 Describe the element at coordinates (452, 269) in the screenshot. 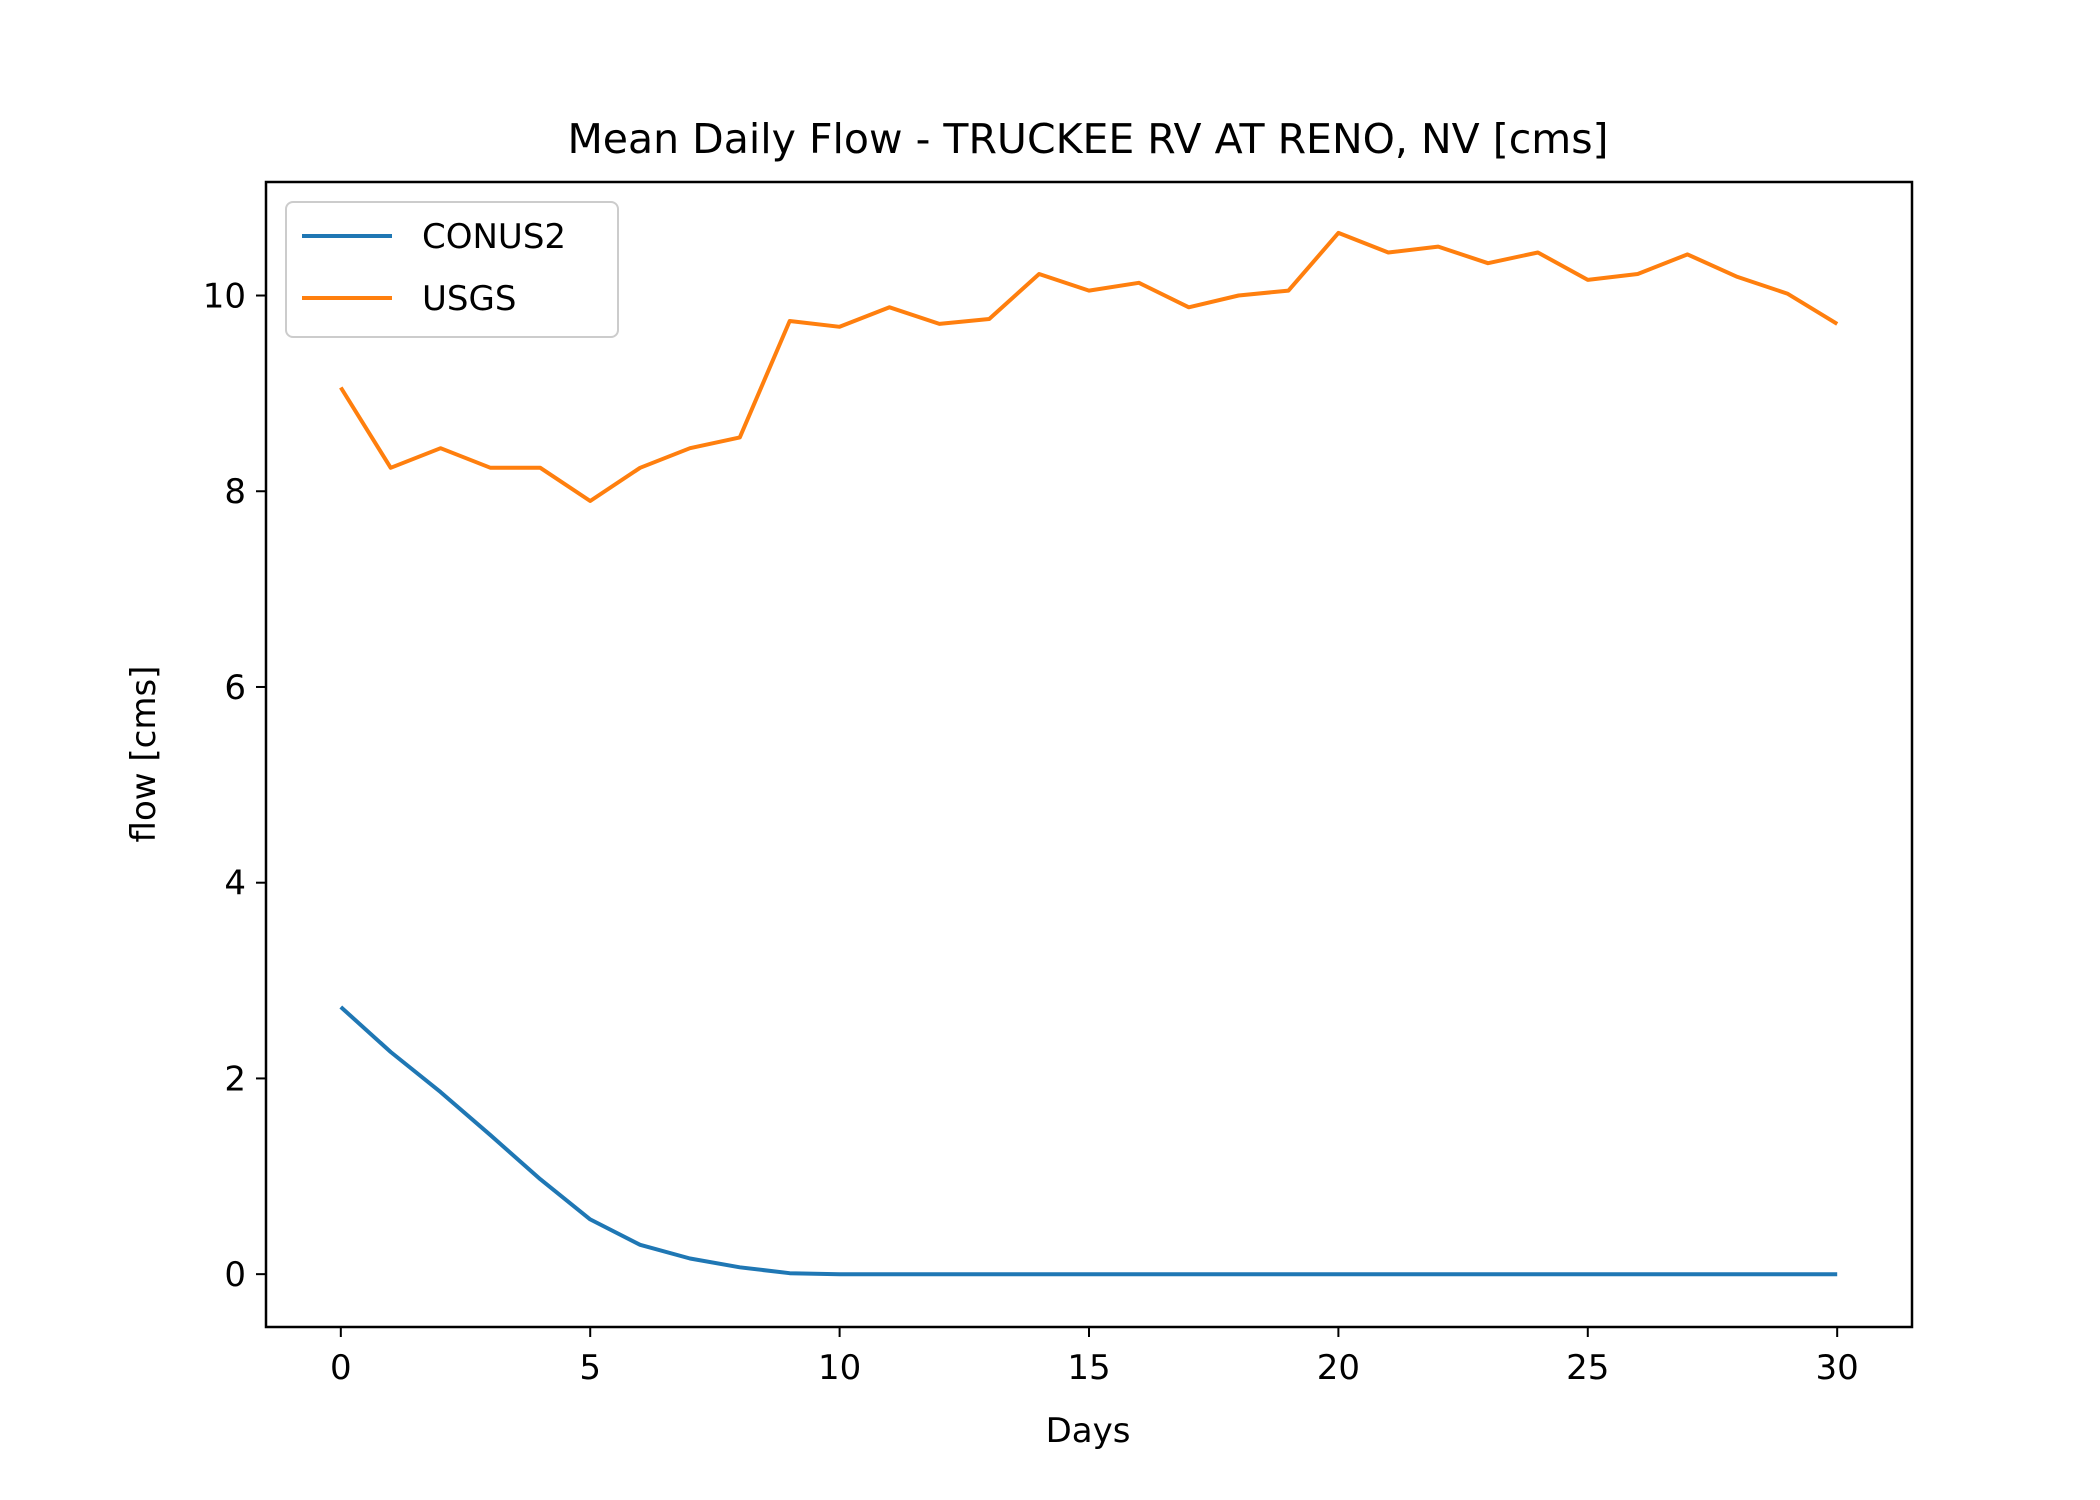

I see `legend: CONUS2 USGS` at that location.